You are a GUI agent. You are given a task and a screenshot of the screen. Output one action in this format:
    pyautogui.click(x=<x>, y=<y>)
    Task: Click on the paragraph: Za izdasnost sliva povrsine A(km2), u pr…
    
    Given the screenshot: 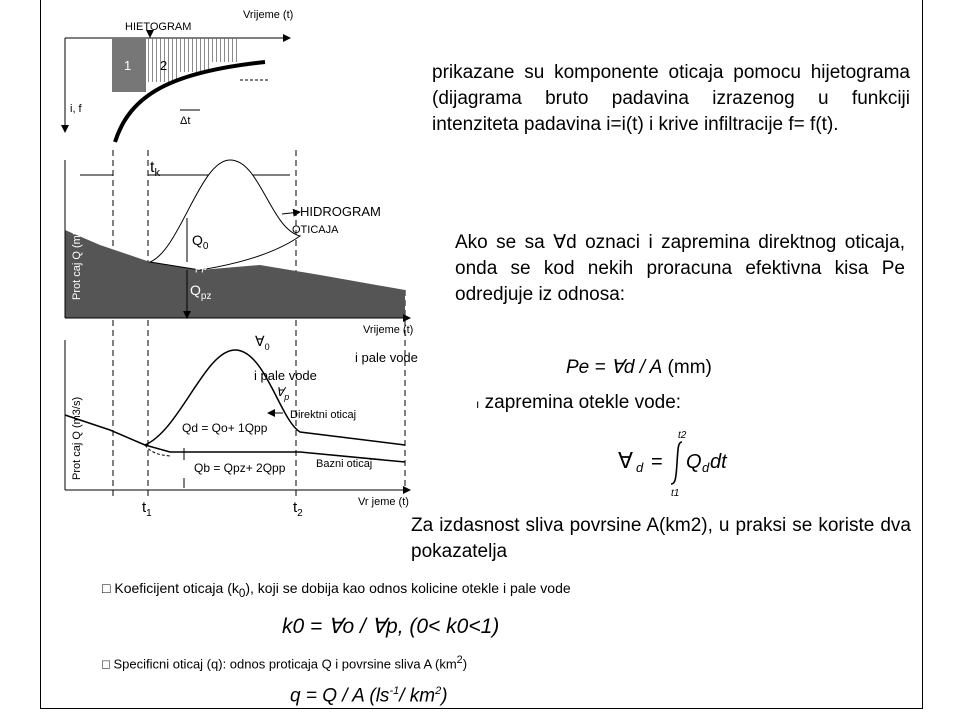 What is the action you would take?
    pyautogui.click(x=661, y=538)
    